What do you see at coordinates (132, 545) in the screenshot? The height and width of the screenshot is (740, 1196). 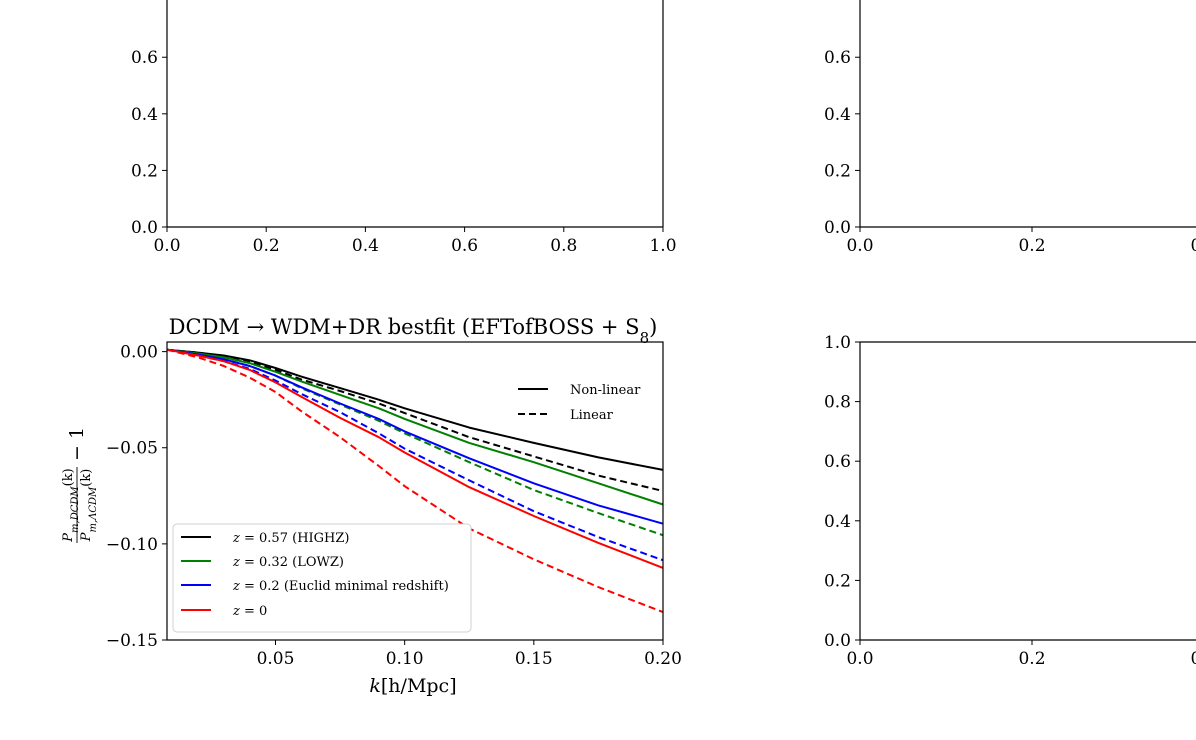 I see `y-tick-label: −0.10` at bounding box center [132, 545].